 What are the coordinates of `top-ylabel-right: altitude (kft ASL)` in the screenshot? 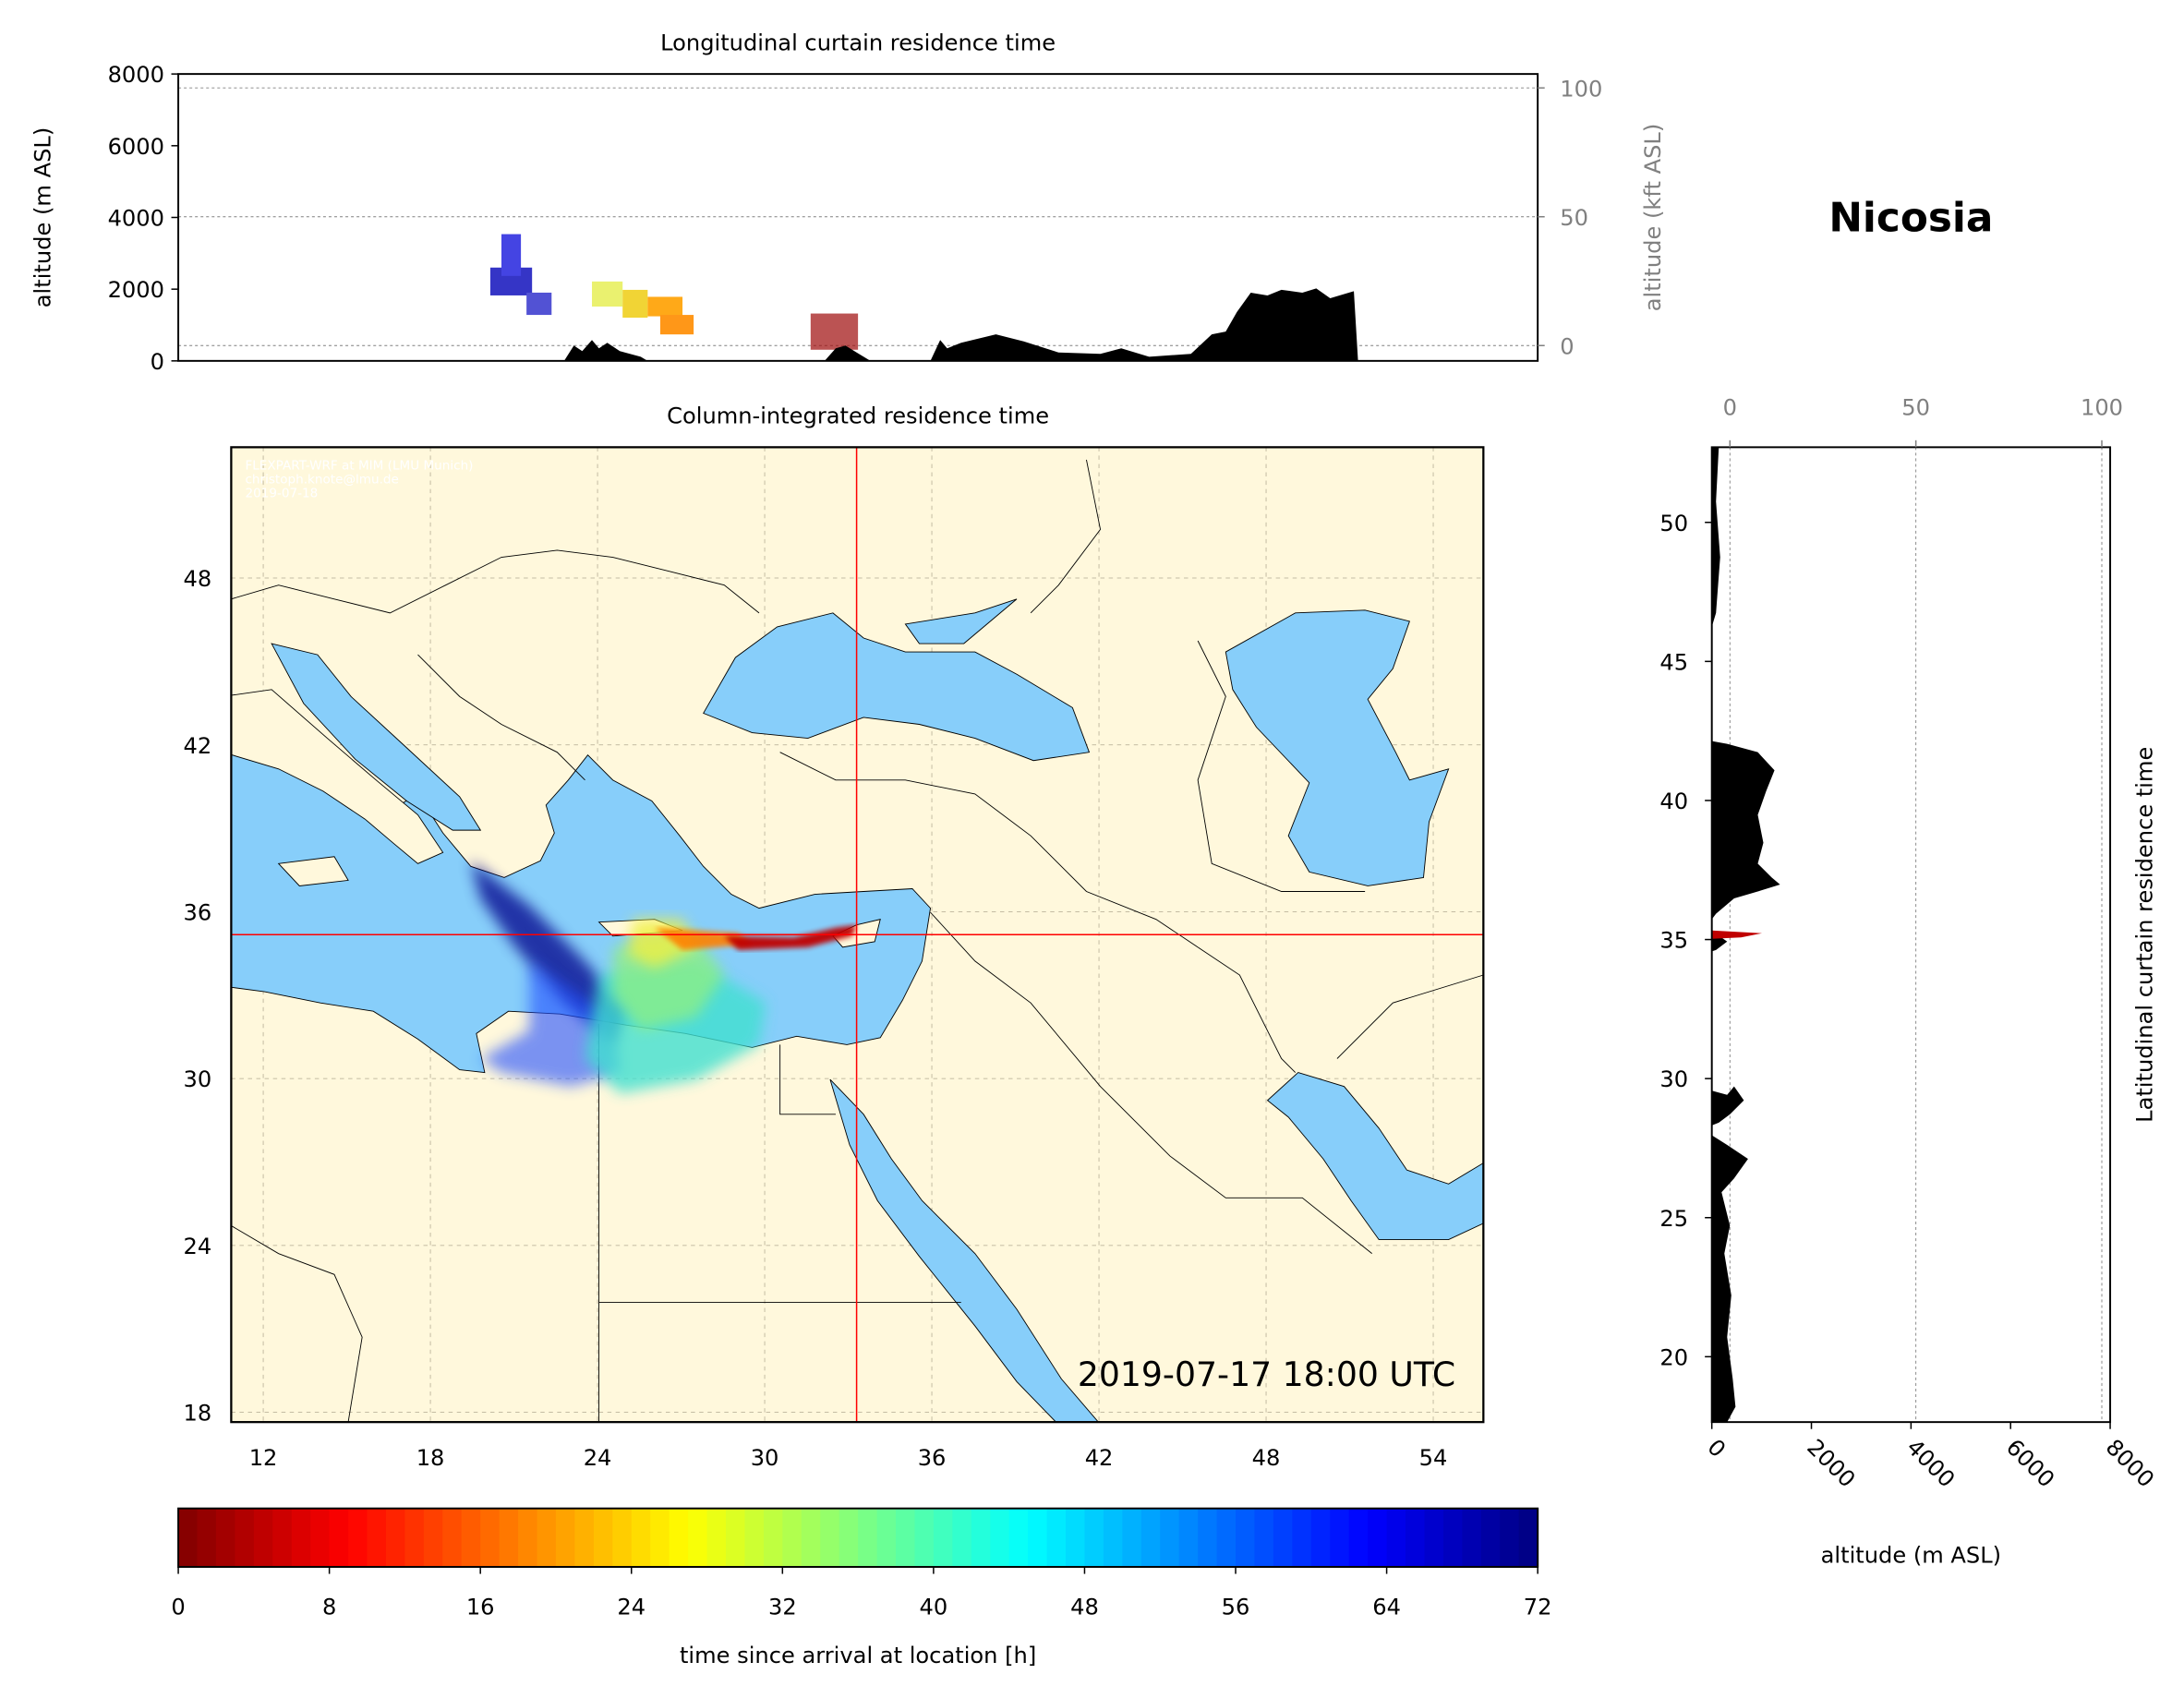 It's located at (1653, 217).